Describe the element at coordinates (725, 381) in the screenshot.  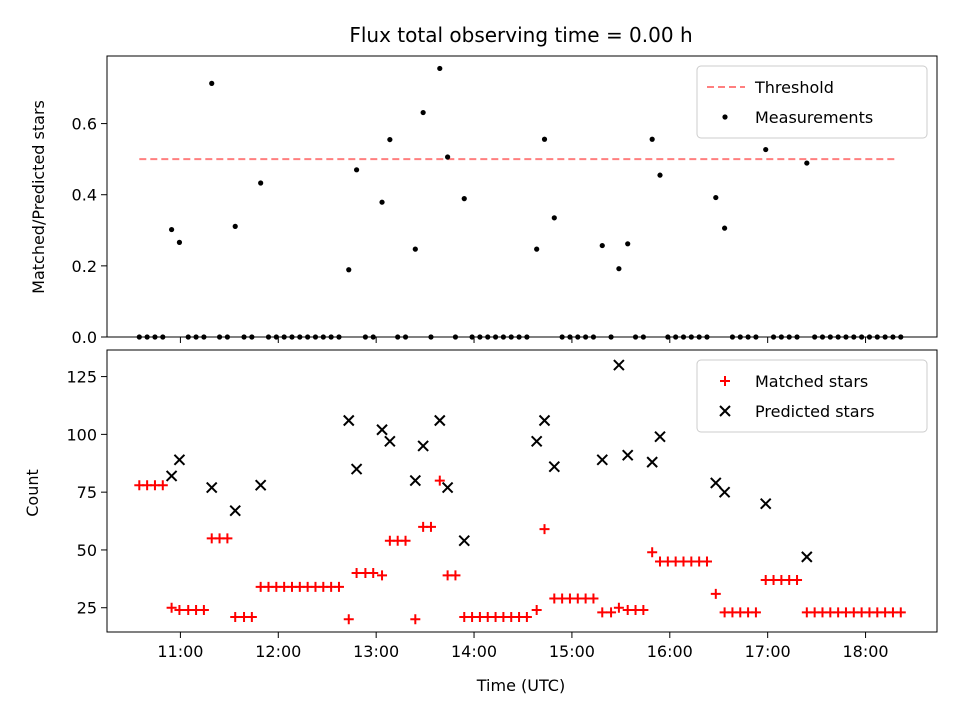
I see `legend-matched-stars-swatch` at that location.